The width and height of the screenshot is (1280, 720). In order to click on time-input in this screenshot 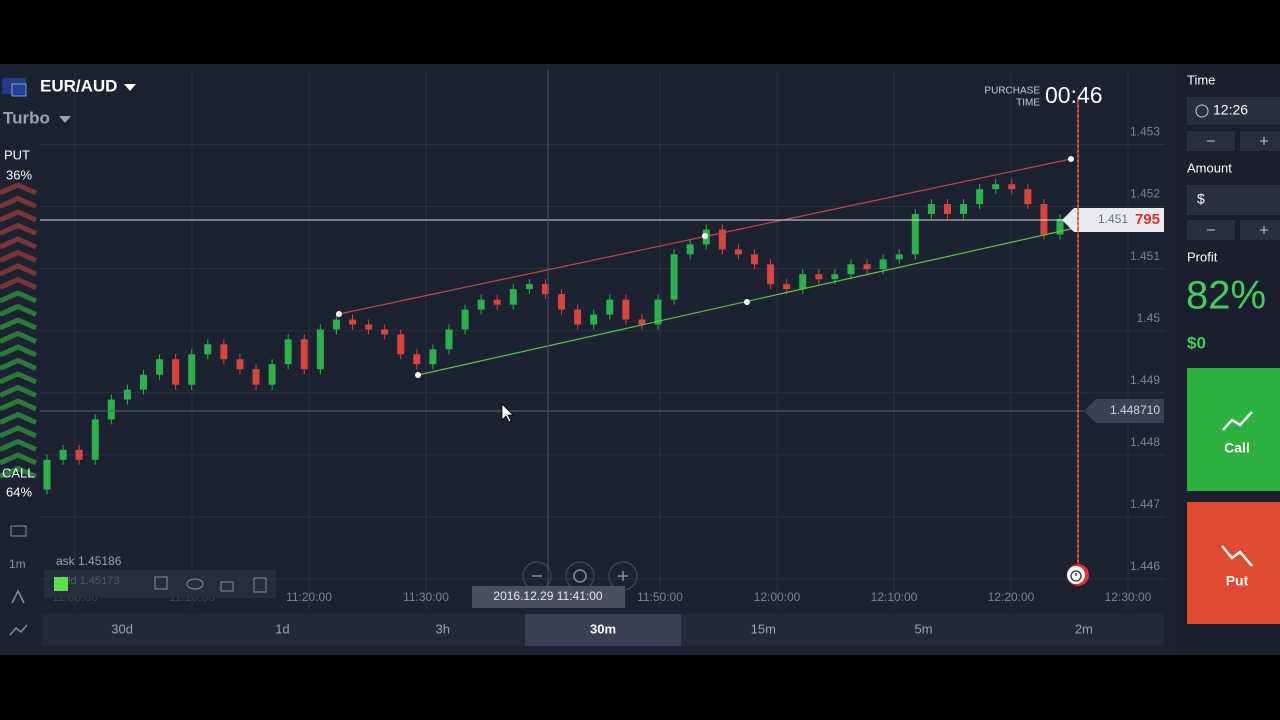, I will do `click(1233, 111)`.